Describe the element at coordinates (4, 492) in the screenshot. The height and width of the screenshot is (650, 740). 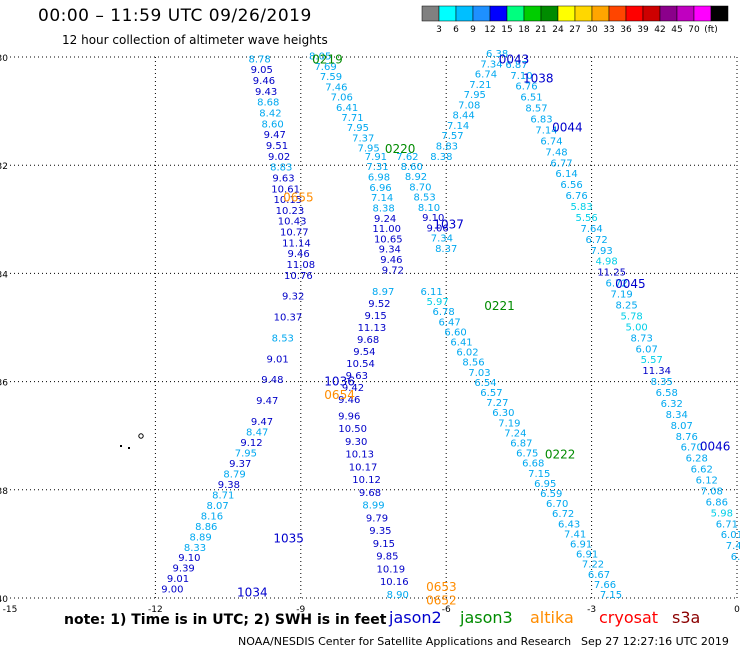
I see `y-tick-label: -38` at that location.